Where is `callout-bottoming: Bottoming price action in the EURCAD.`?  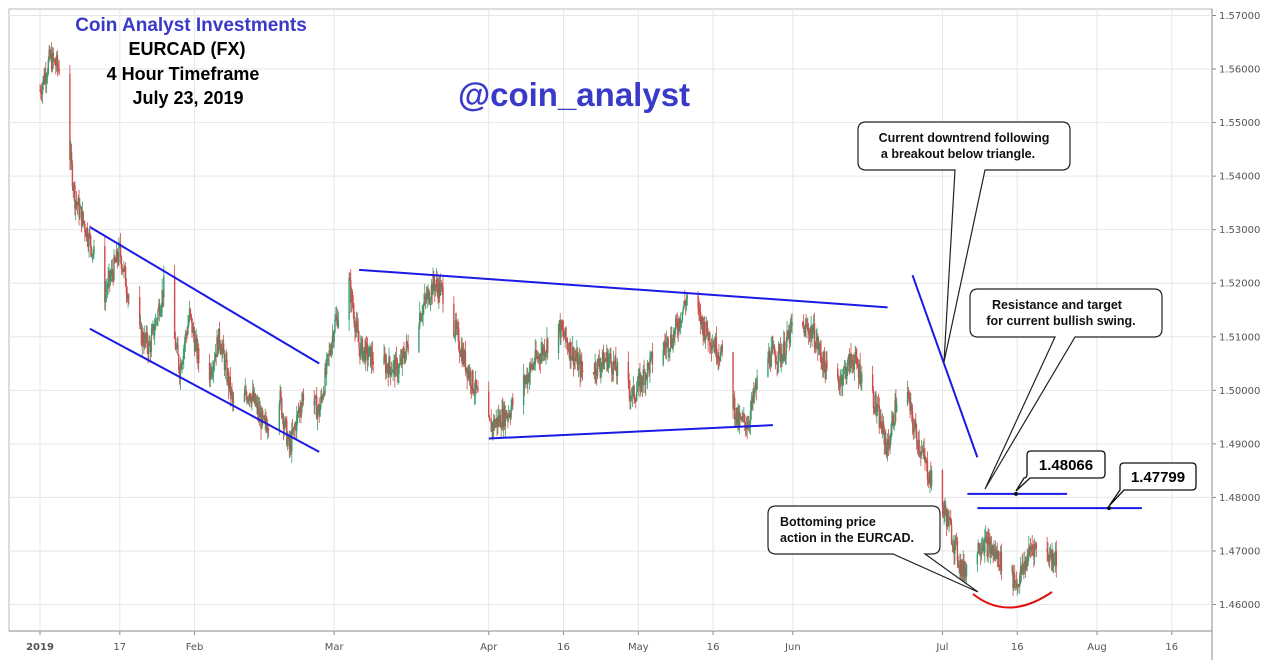
callout-bottoming: Bottoming price action in the EURCAD. is located at coordinates (873, 549).